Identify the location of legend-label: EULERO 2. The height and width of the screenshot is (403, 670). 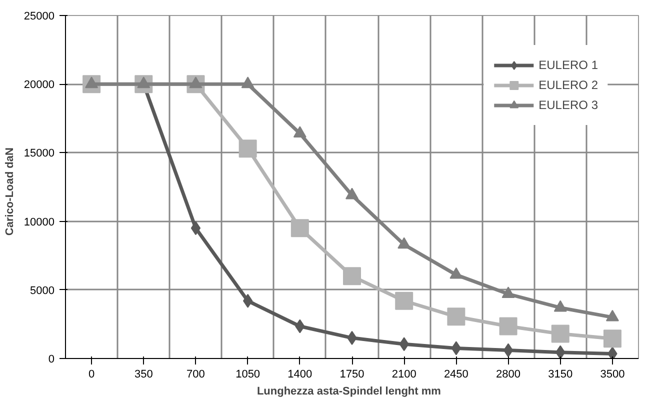
(568, 85).